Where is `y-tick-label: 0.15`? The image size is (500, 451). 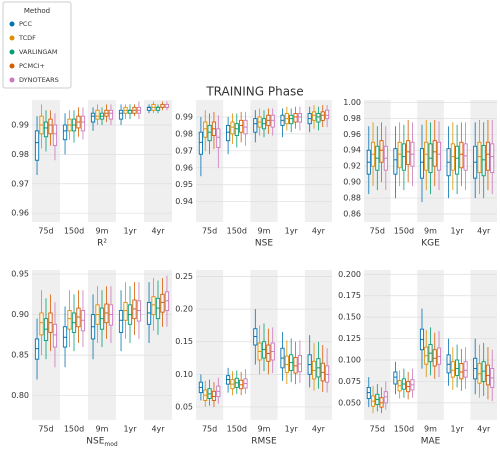
y-tick-label: 0.15 is located at coordinates (184, 341).